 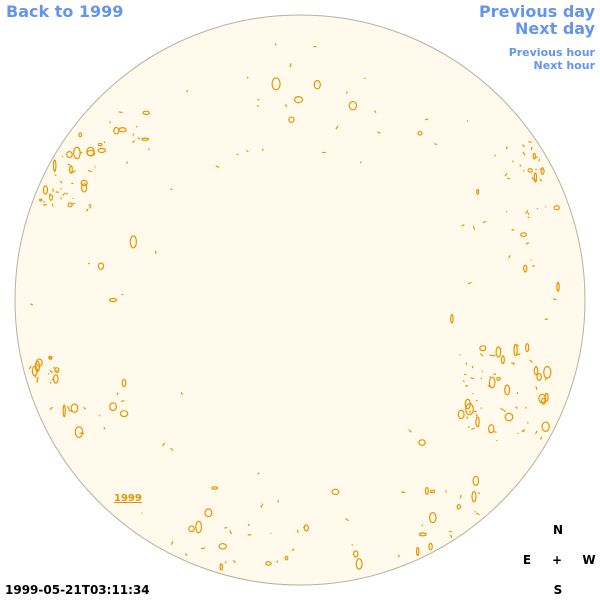 I want to click on next-hour-link: Next hour, so click(x=565, y=65).